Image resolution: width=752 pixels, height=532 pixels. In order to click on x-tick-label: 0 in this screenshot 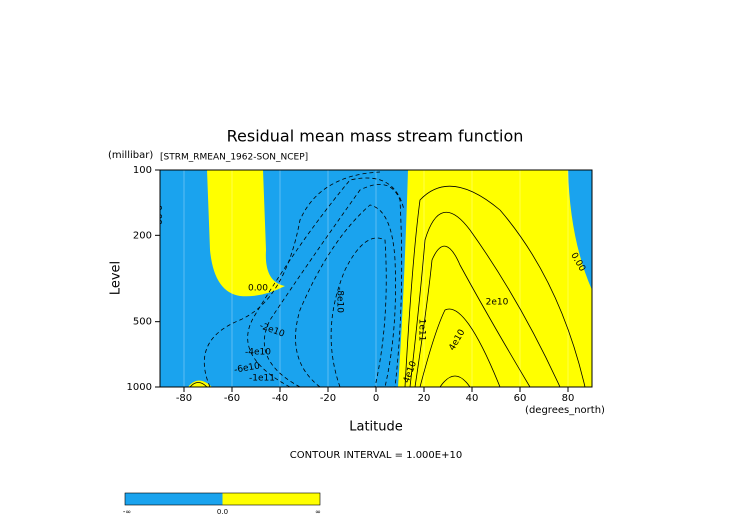, I will do `click(376, 398)`.